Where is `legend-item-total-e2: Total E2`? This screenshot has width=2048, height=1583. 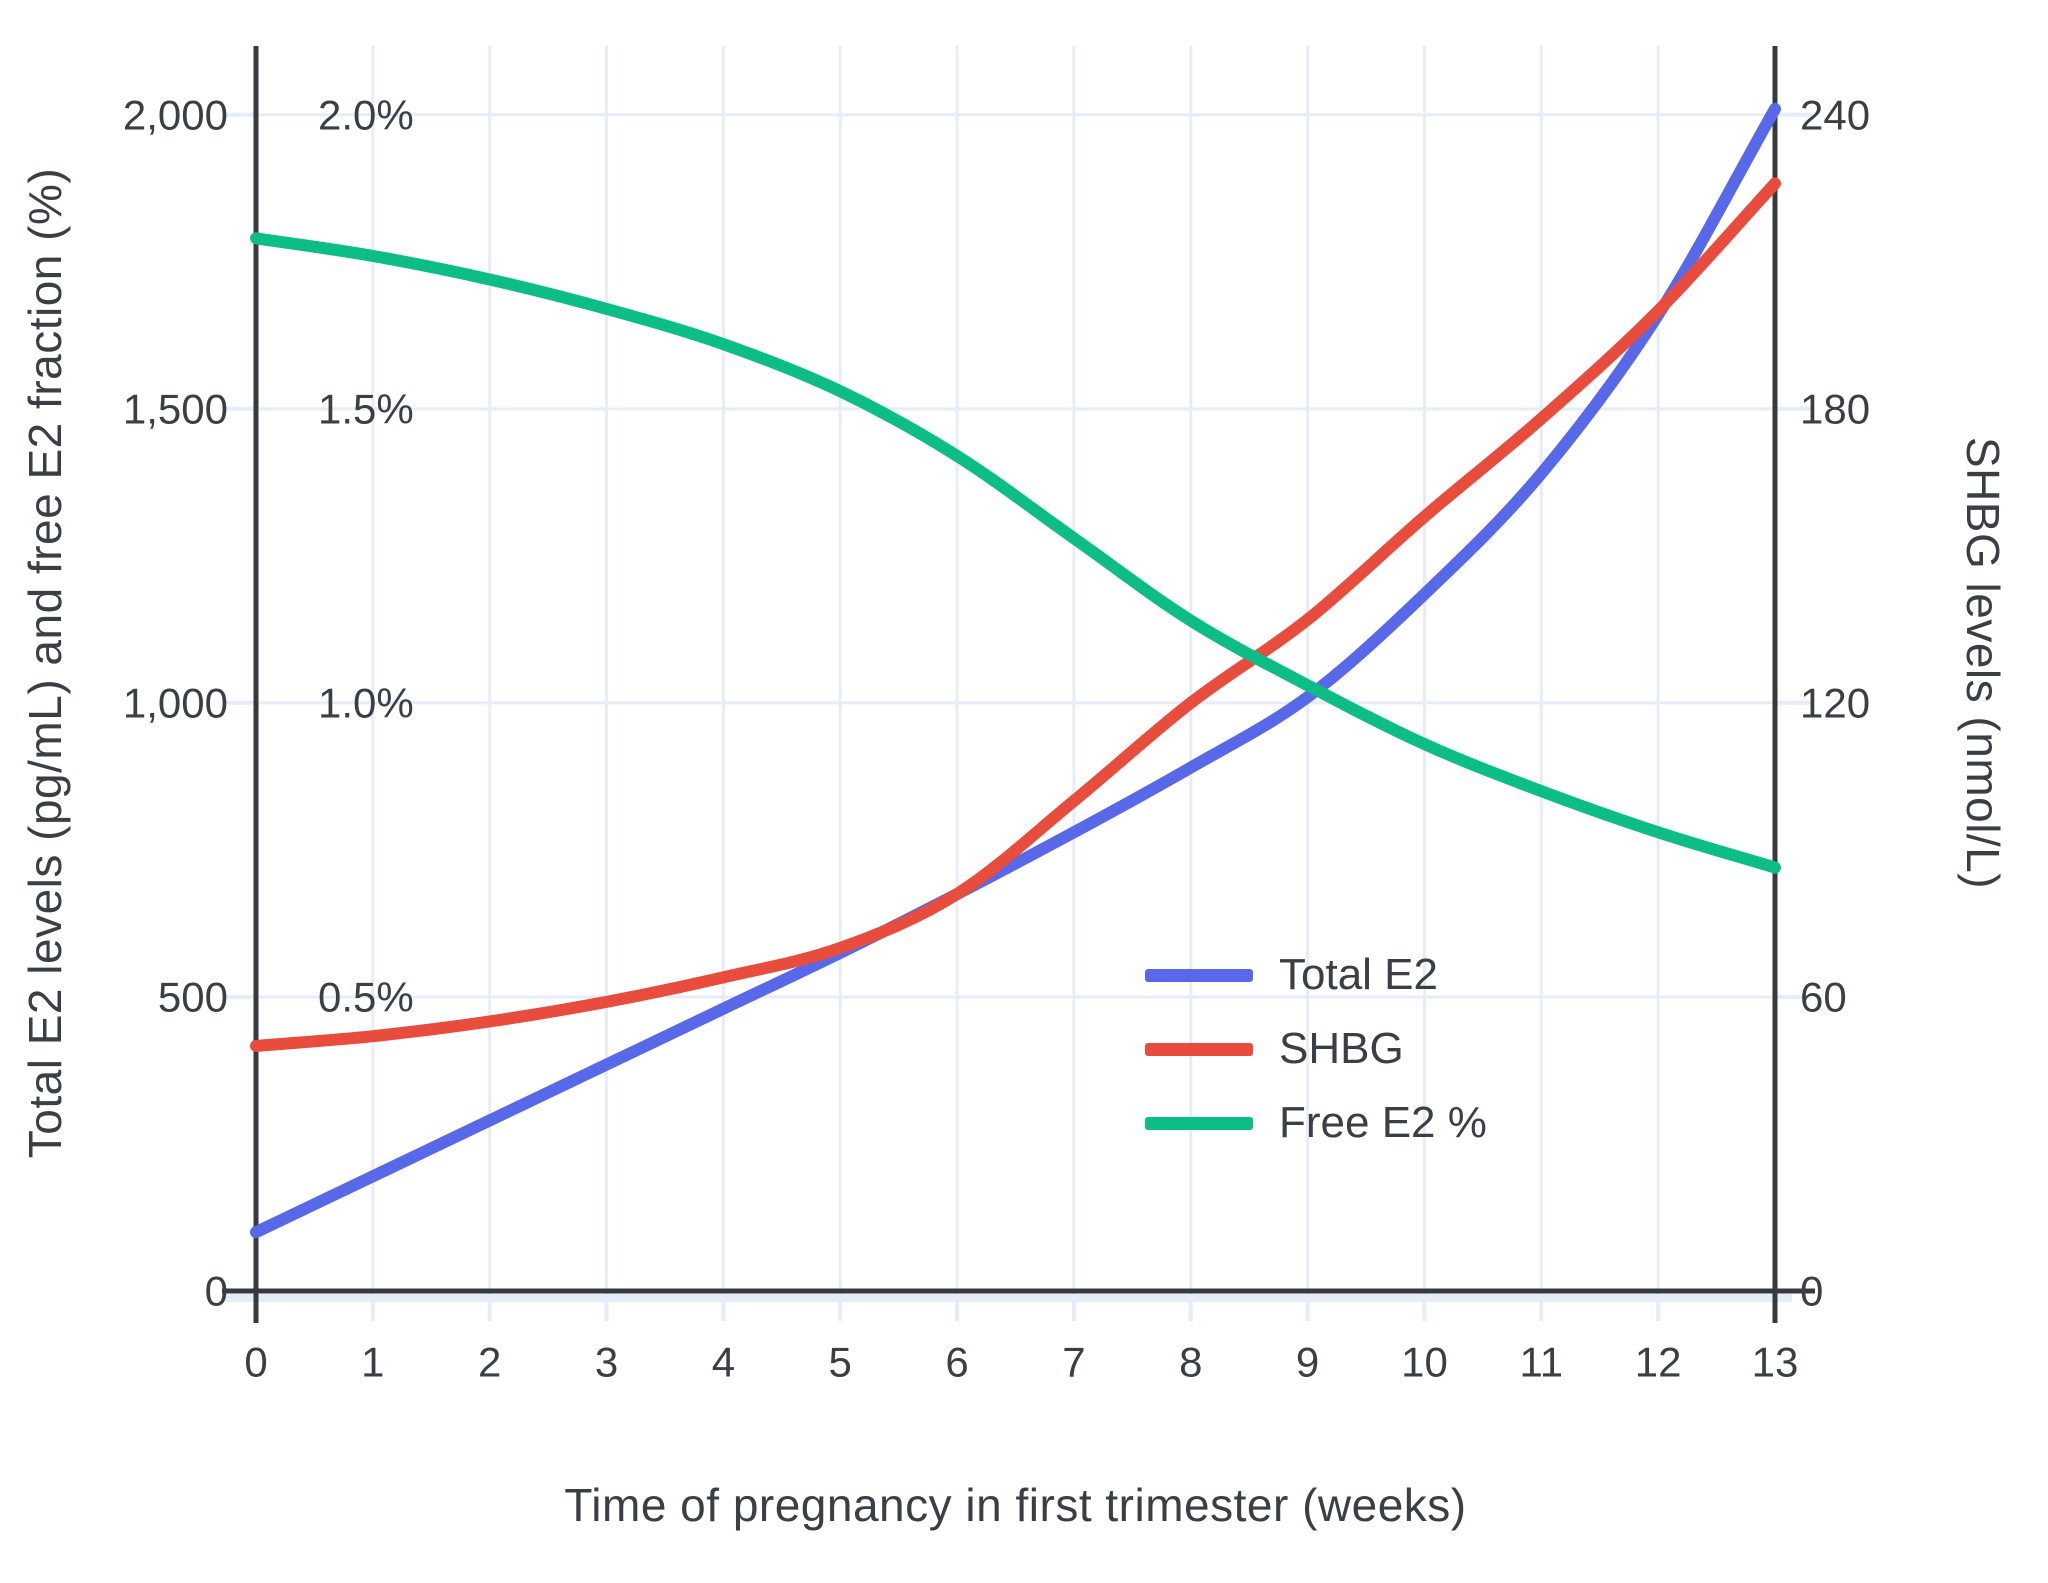 legend-item-total-e2: Total E2 is located at coordinates (1316, 975).